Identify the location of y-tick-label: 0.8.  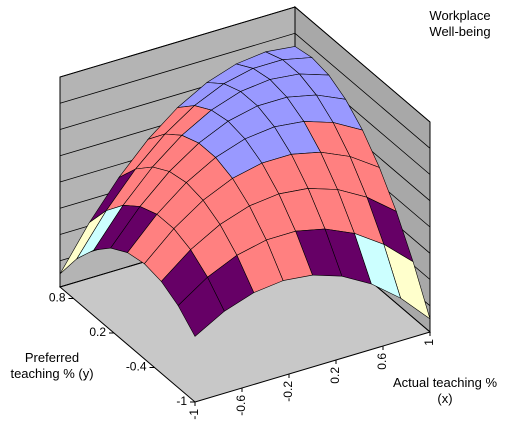
(57, 298).